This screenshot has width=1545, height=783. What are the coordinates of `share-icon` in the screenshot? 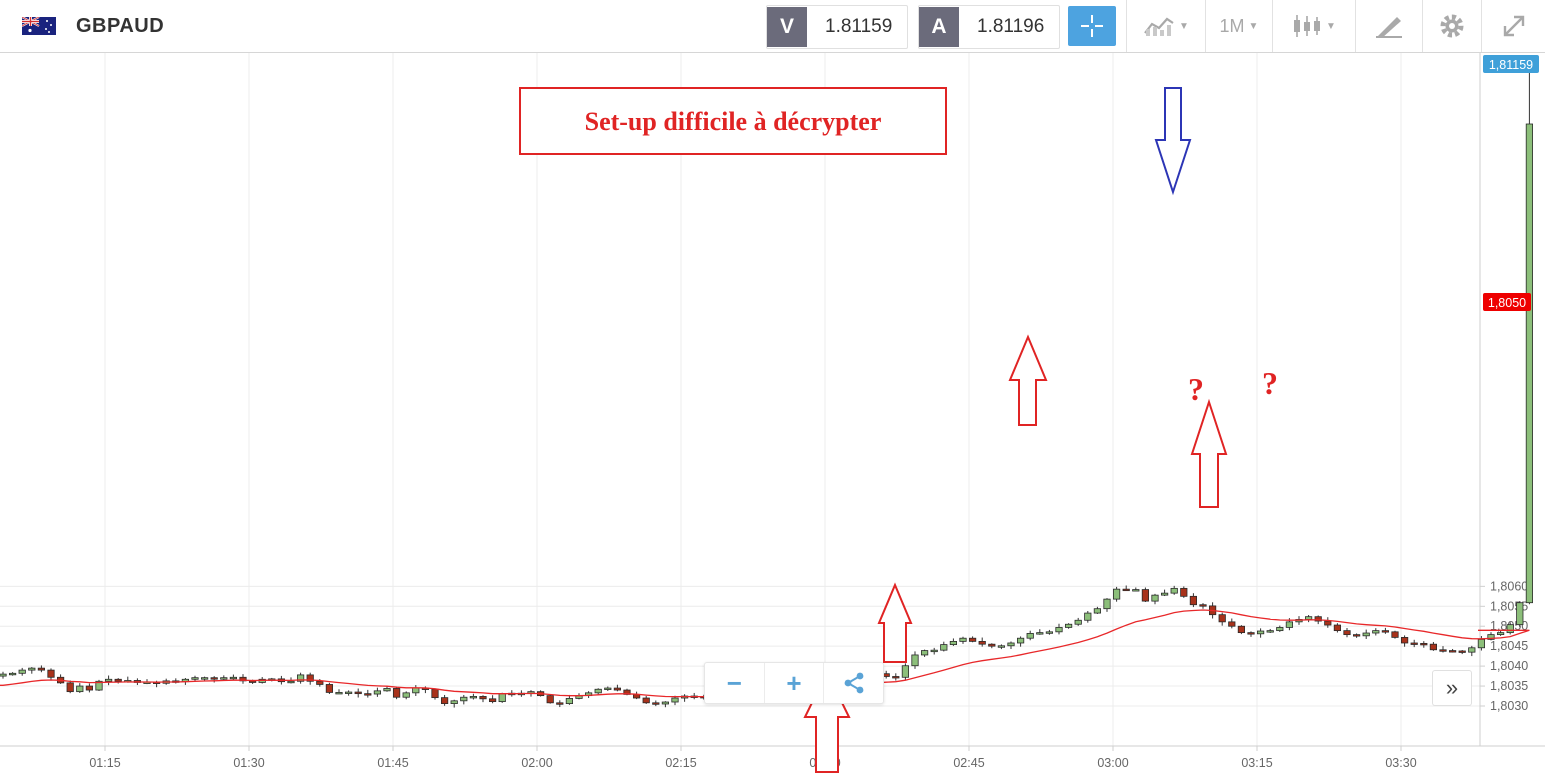 It's located at (854, 683).